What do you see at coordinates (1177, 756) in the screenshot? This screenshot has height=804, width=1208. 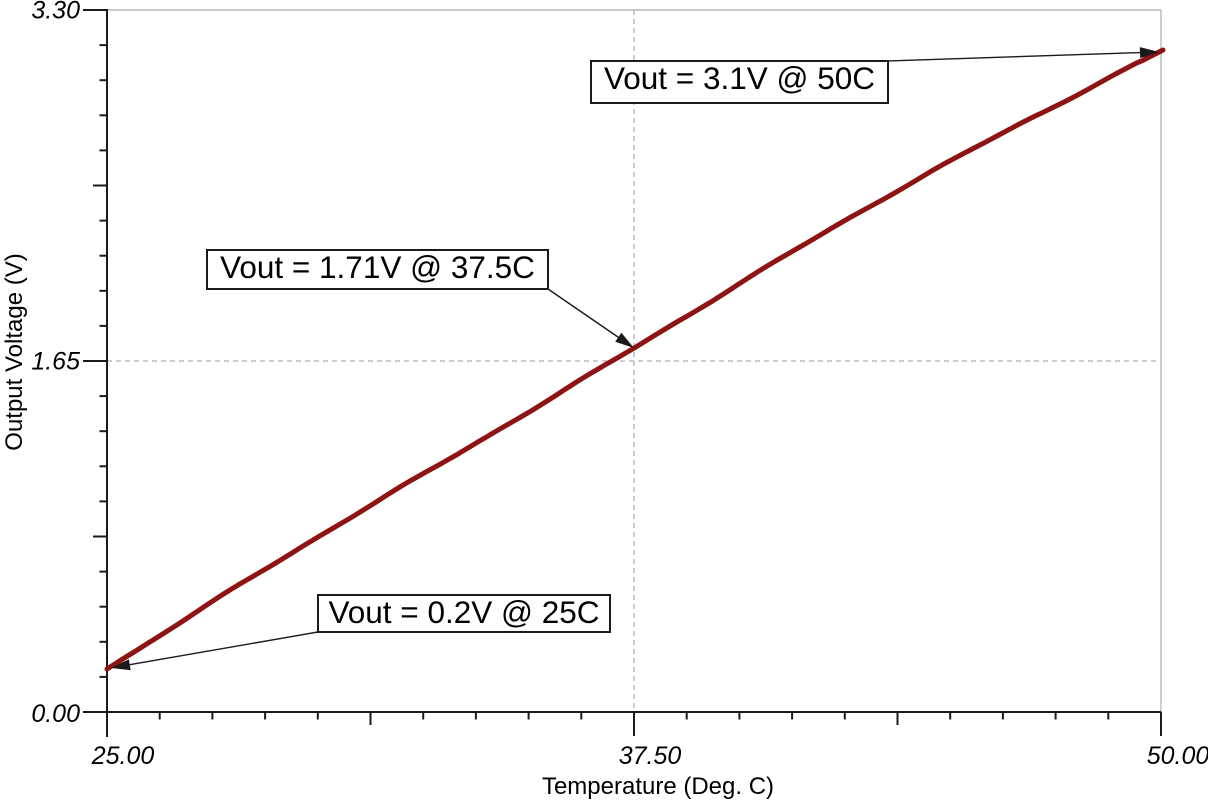 I see `svg-text: 50.00` at bounding box center [1177, 756].